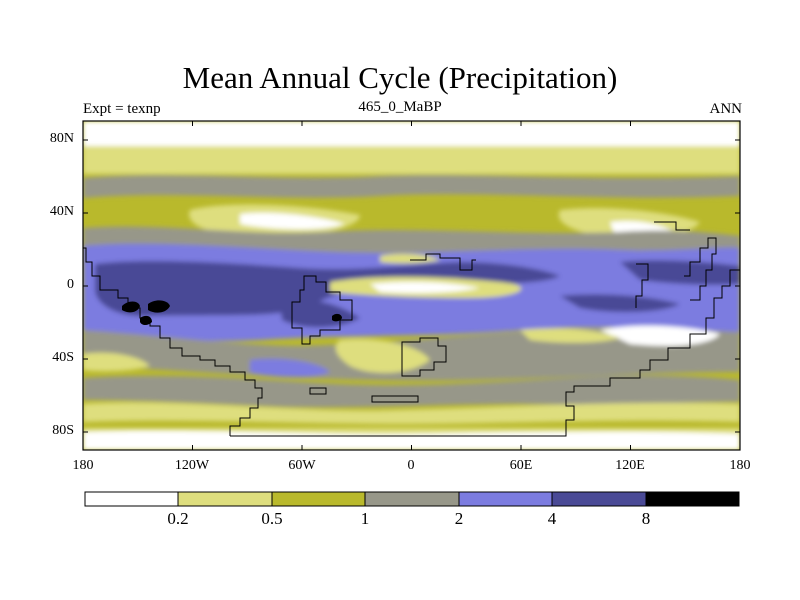 The width and height of the screenshot is (800, 600). Describe the element at coordinates (642, 285) in the screenshot. I see `outline-landmass-d` at that location.